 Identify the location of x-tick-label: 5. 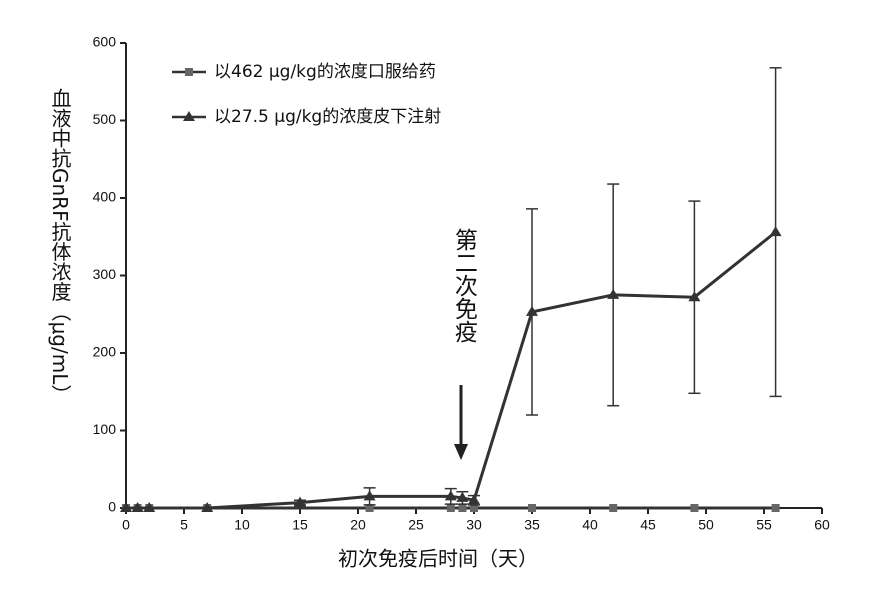
(184, 525).